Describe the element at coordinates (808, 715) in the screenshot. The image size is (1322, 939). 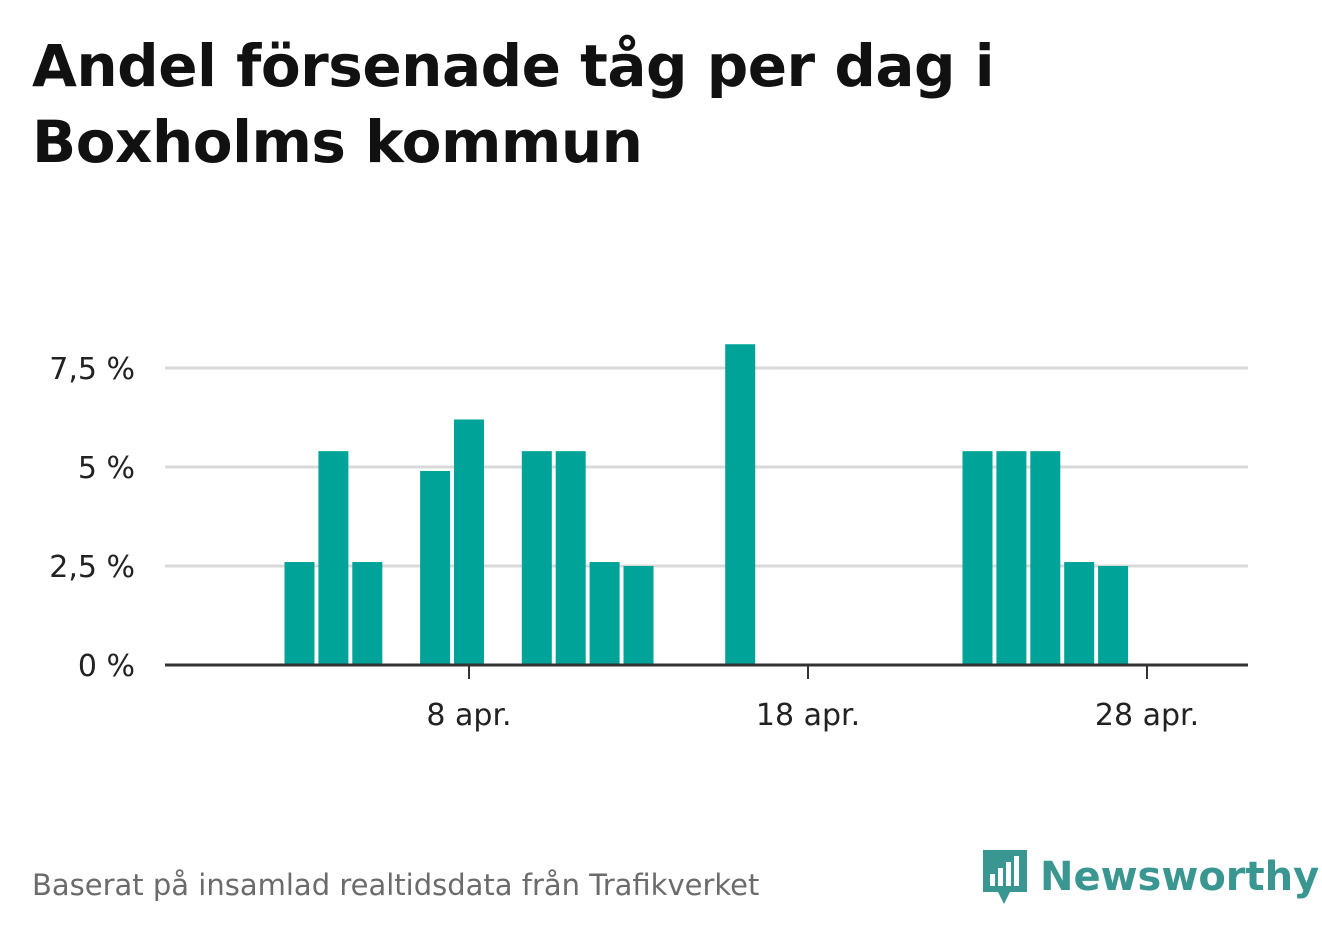
I see `x-tick-label: 18 apr.` at that location.